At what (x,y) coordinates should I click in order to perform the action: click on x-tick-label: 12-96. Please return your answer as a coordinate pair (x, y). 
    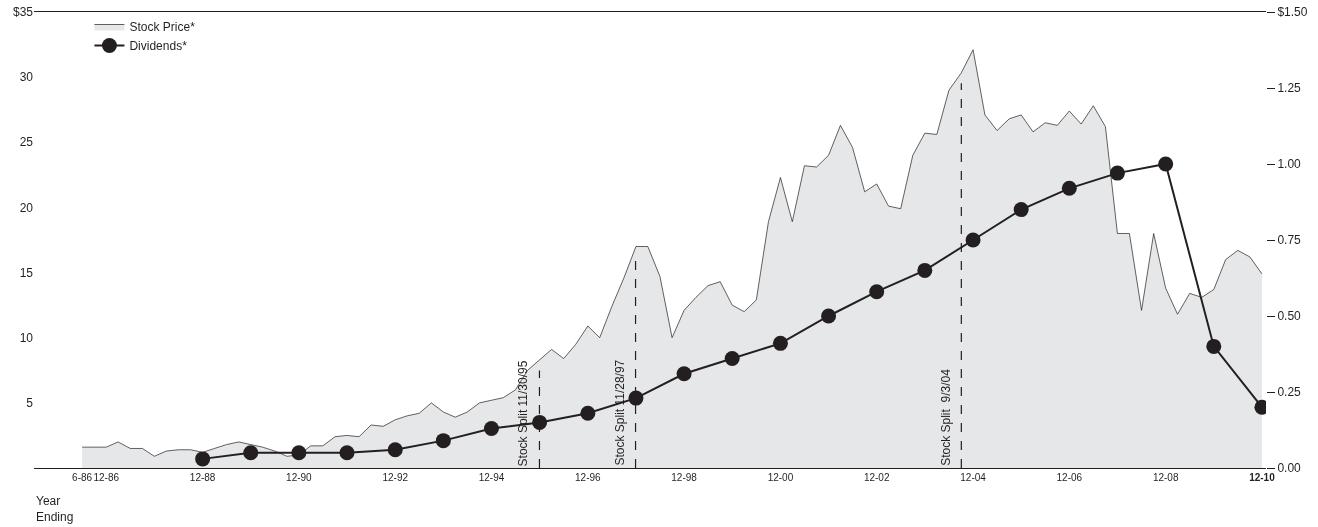
    Looking at the image, I should click on (588, 478).